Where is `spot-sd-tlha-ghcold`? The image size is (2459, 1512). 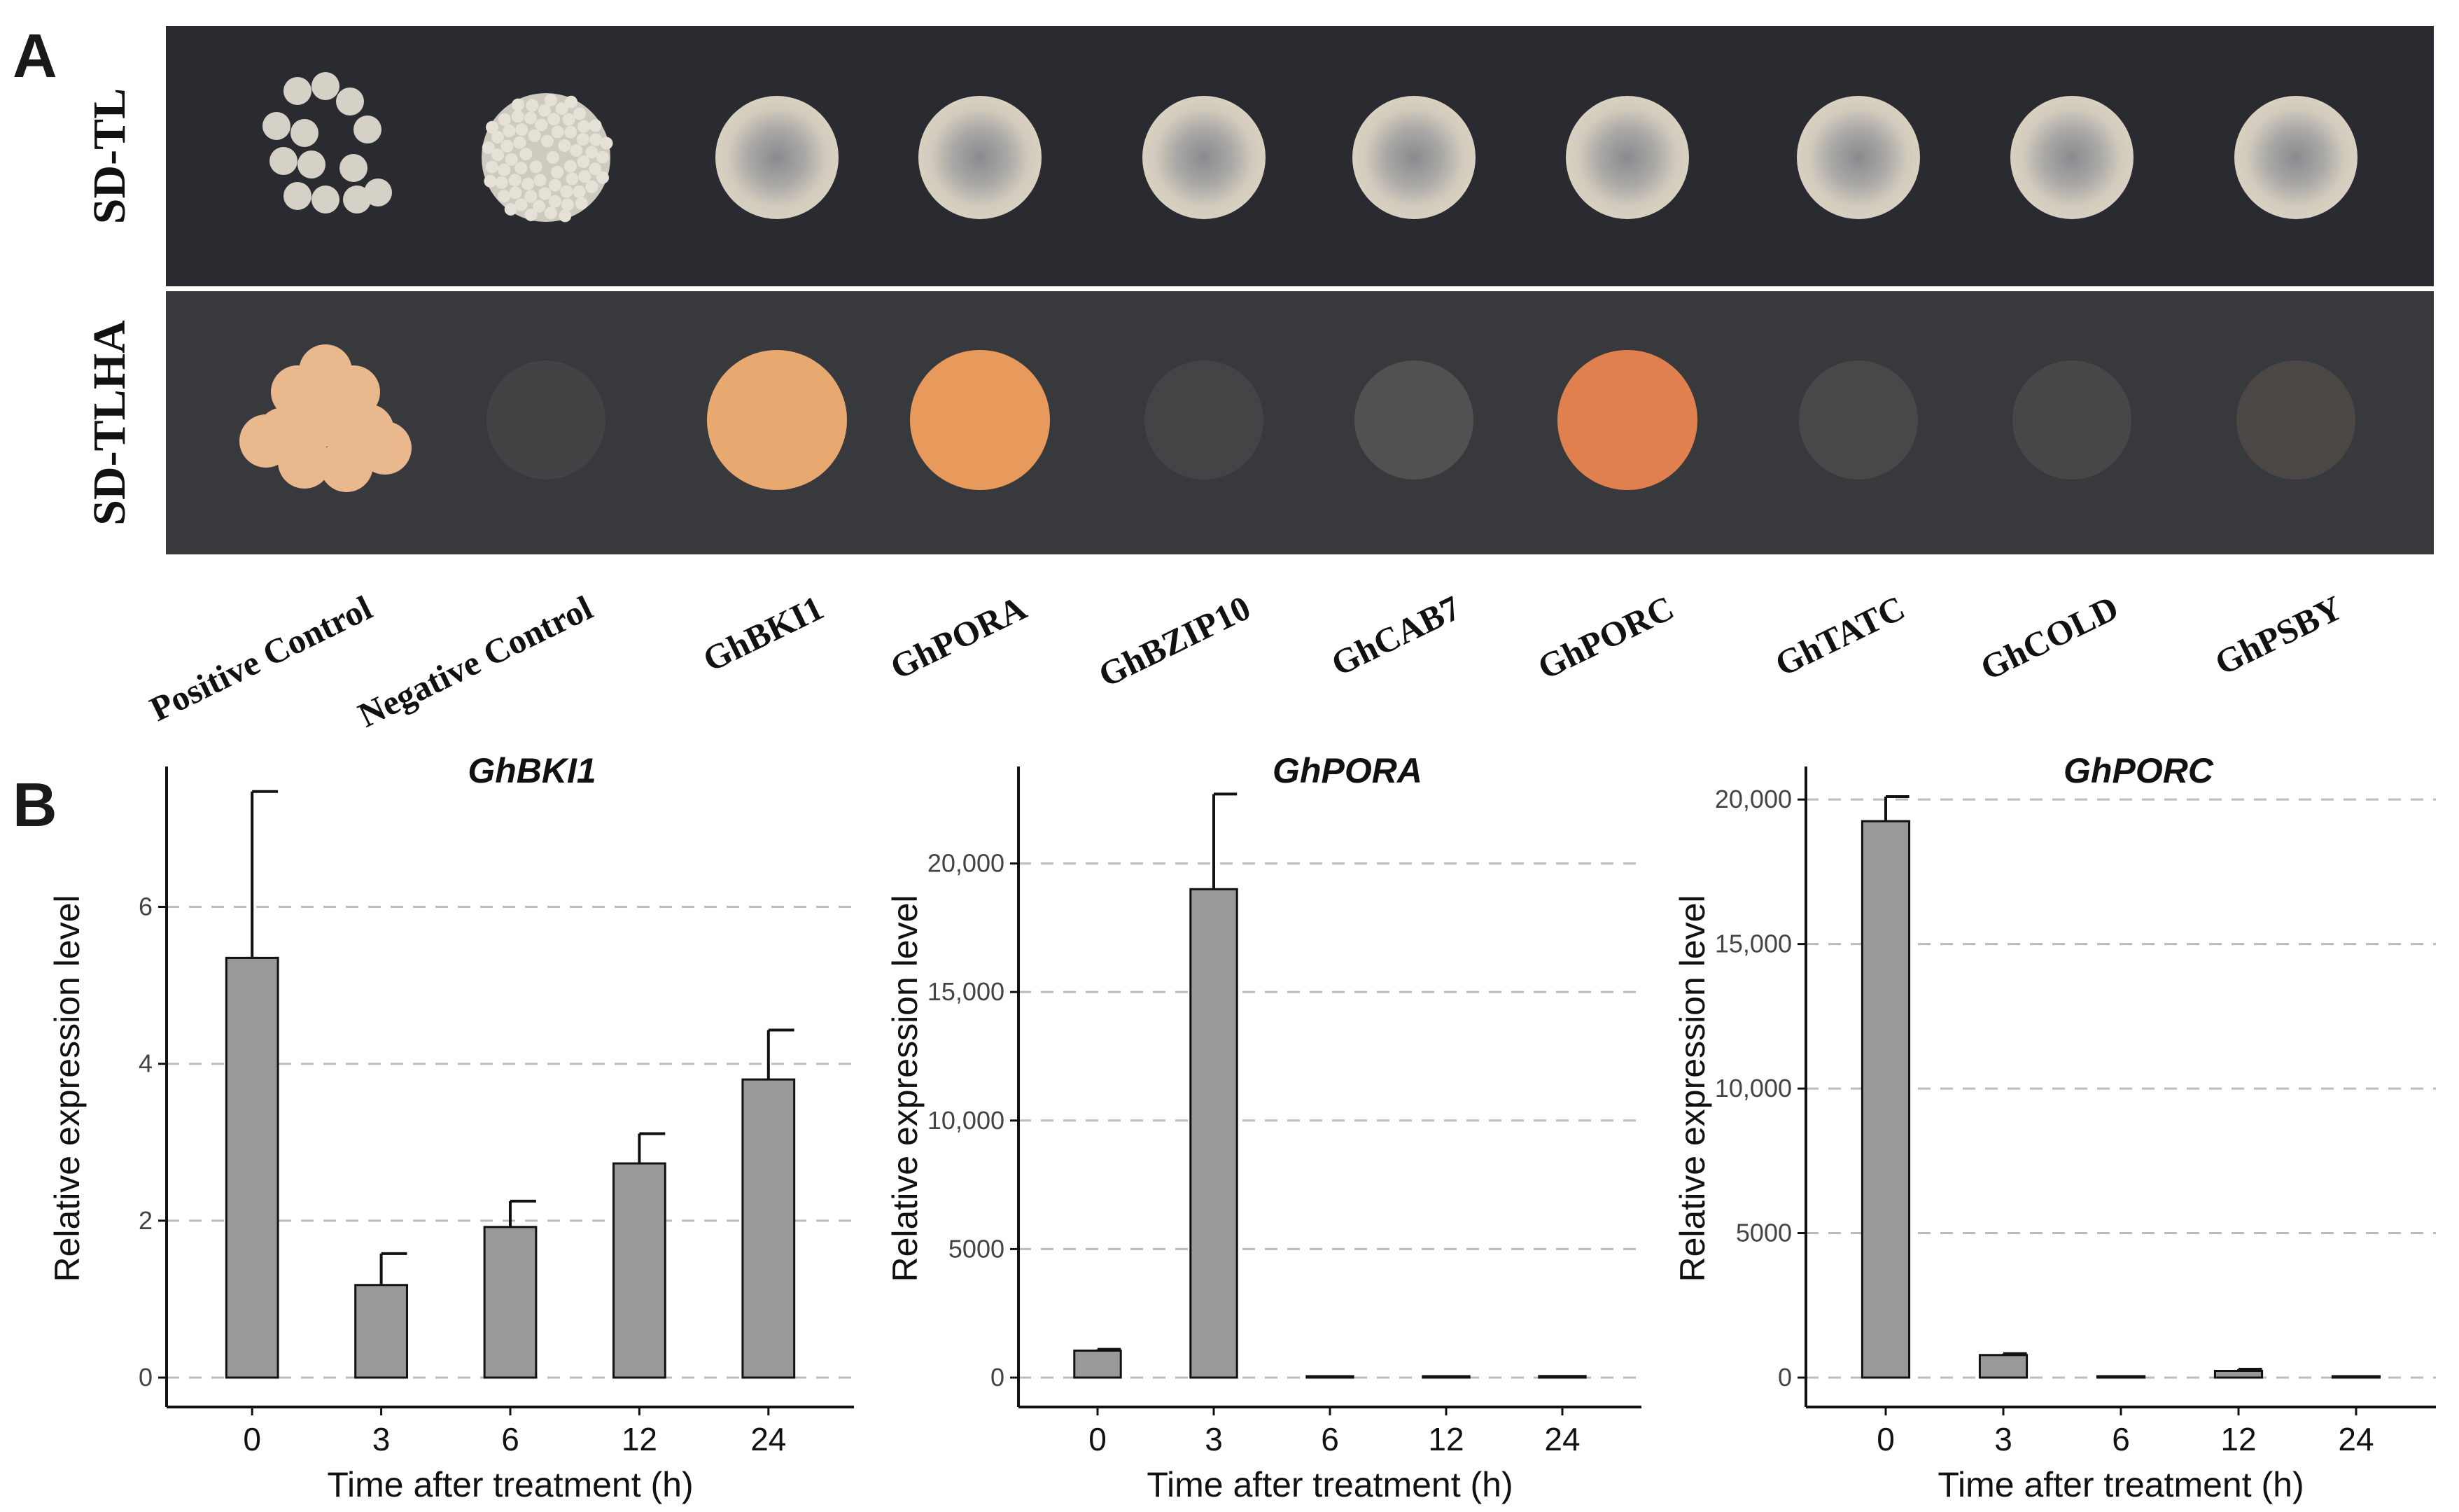
spot-sd-tlha-ghcold is located at coordinates (2071, 419).